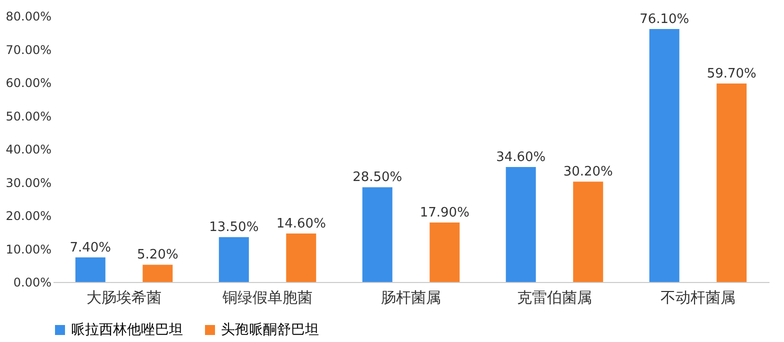 The height and width of the screenshot is (342, 784). What do you see at coordinates (29, 17) in the screenshot?
I see `y-tick-label: 80.00%` at bounding box center [29, 17].